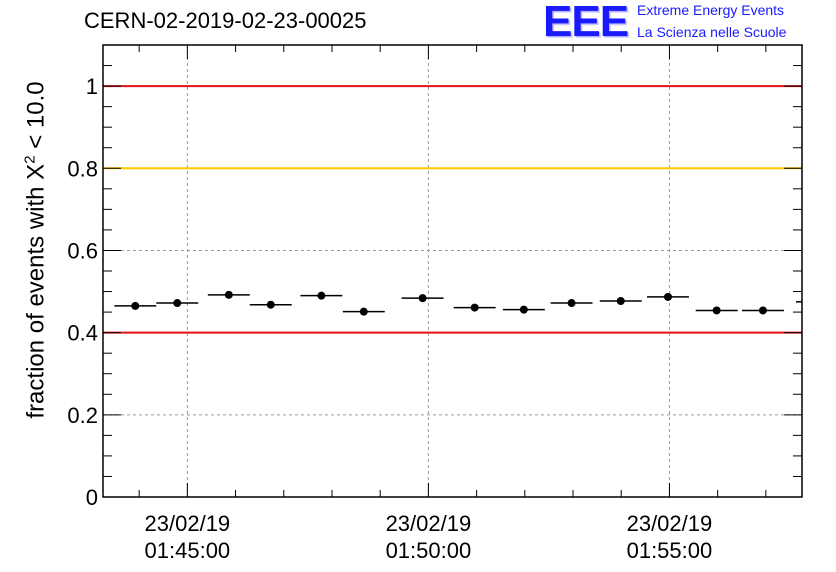  What do you see at coordinates (225, 20) in the screenshot?
I see `run-title: CERN-02-2019-02-23-00025` at bounding box center [225, 20].